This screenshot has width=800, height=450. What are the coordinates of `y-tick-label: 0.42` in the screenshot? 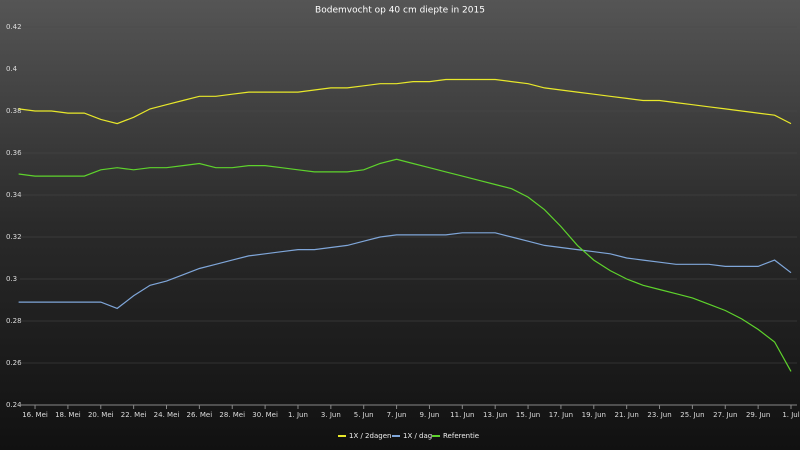 It's located at (14, 27).